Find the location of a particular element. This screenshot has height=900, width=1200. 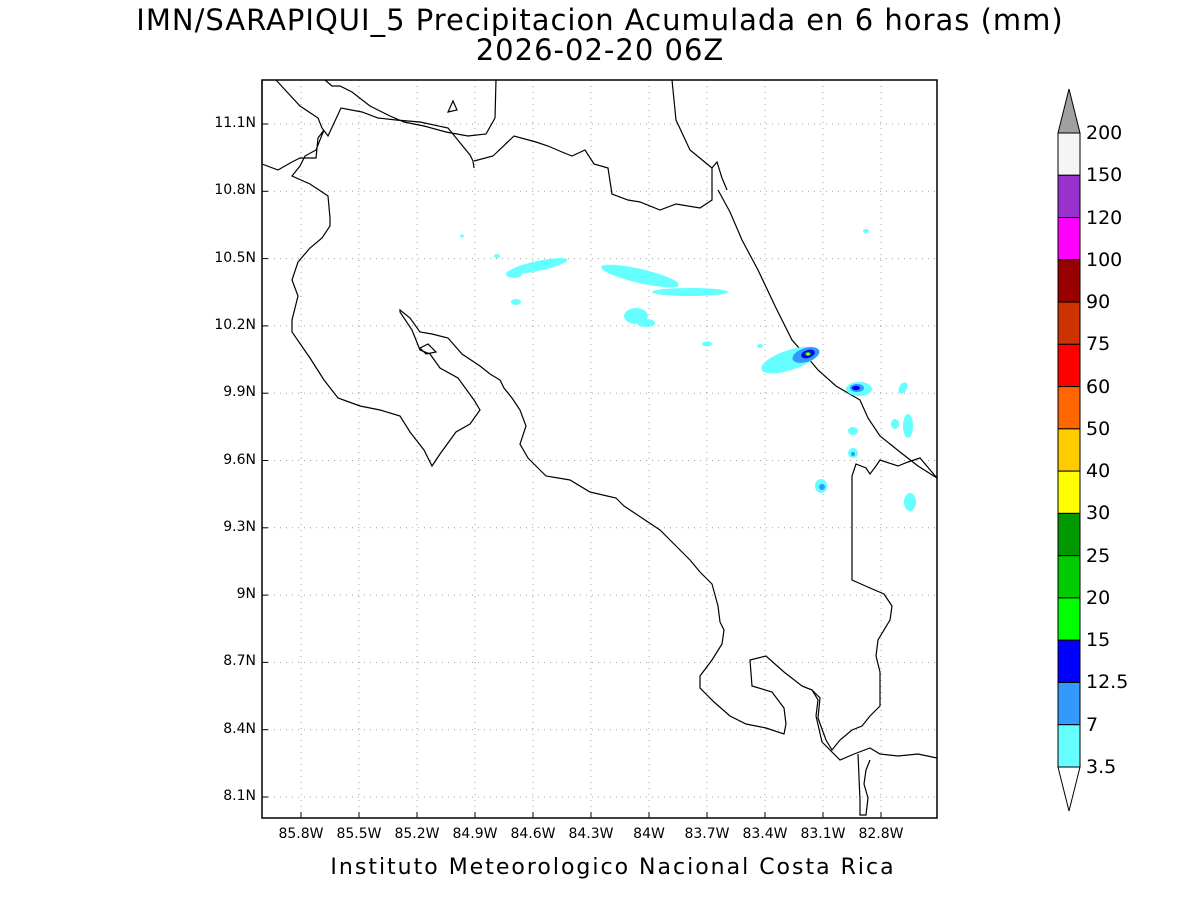

colorbar is located at coordinates (1069, 450).